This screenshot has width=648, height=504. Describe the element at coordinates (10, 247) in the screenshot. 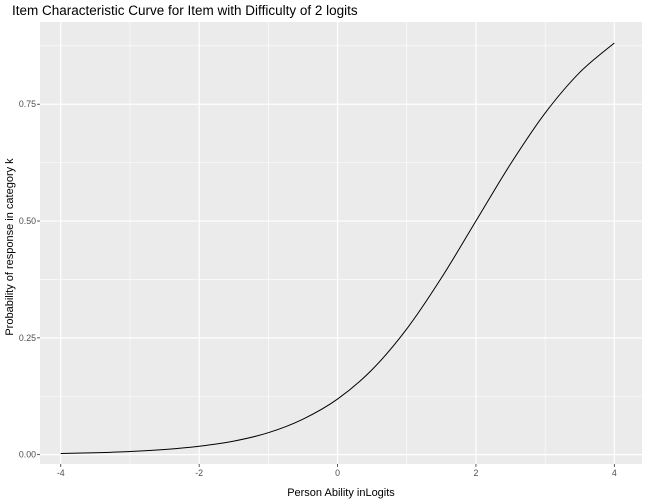

I see `y-axis-title: Probability of response in category k` at that location.